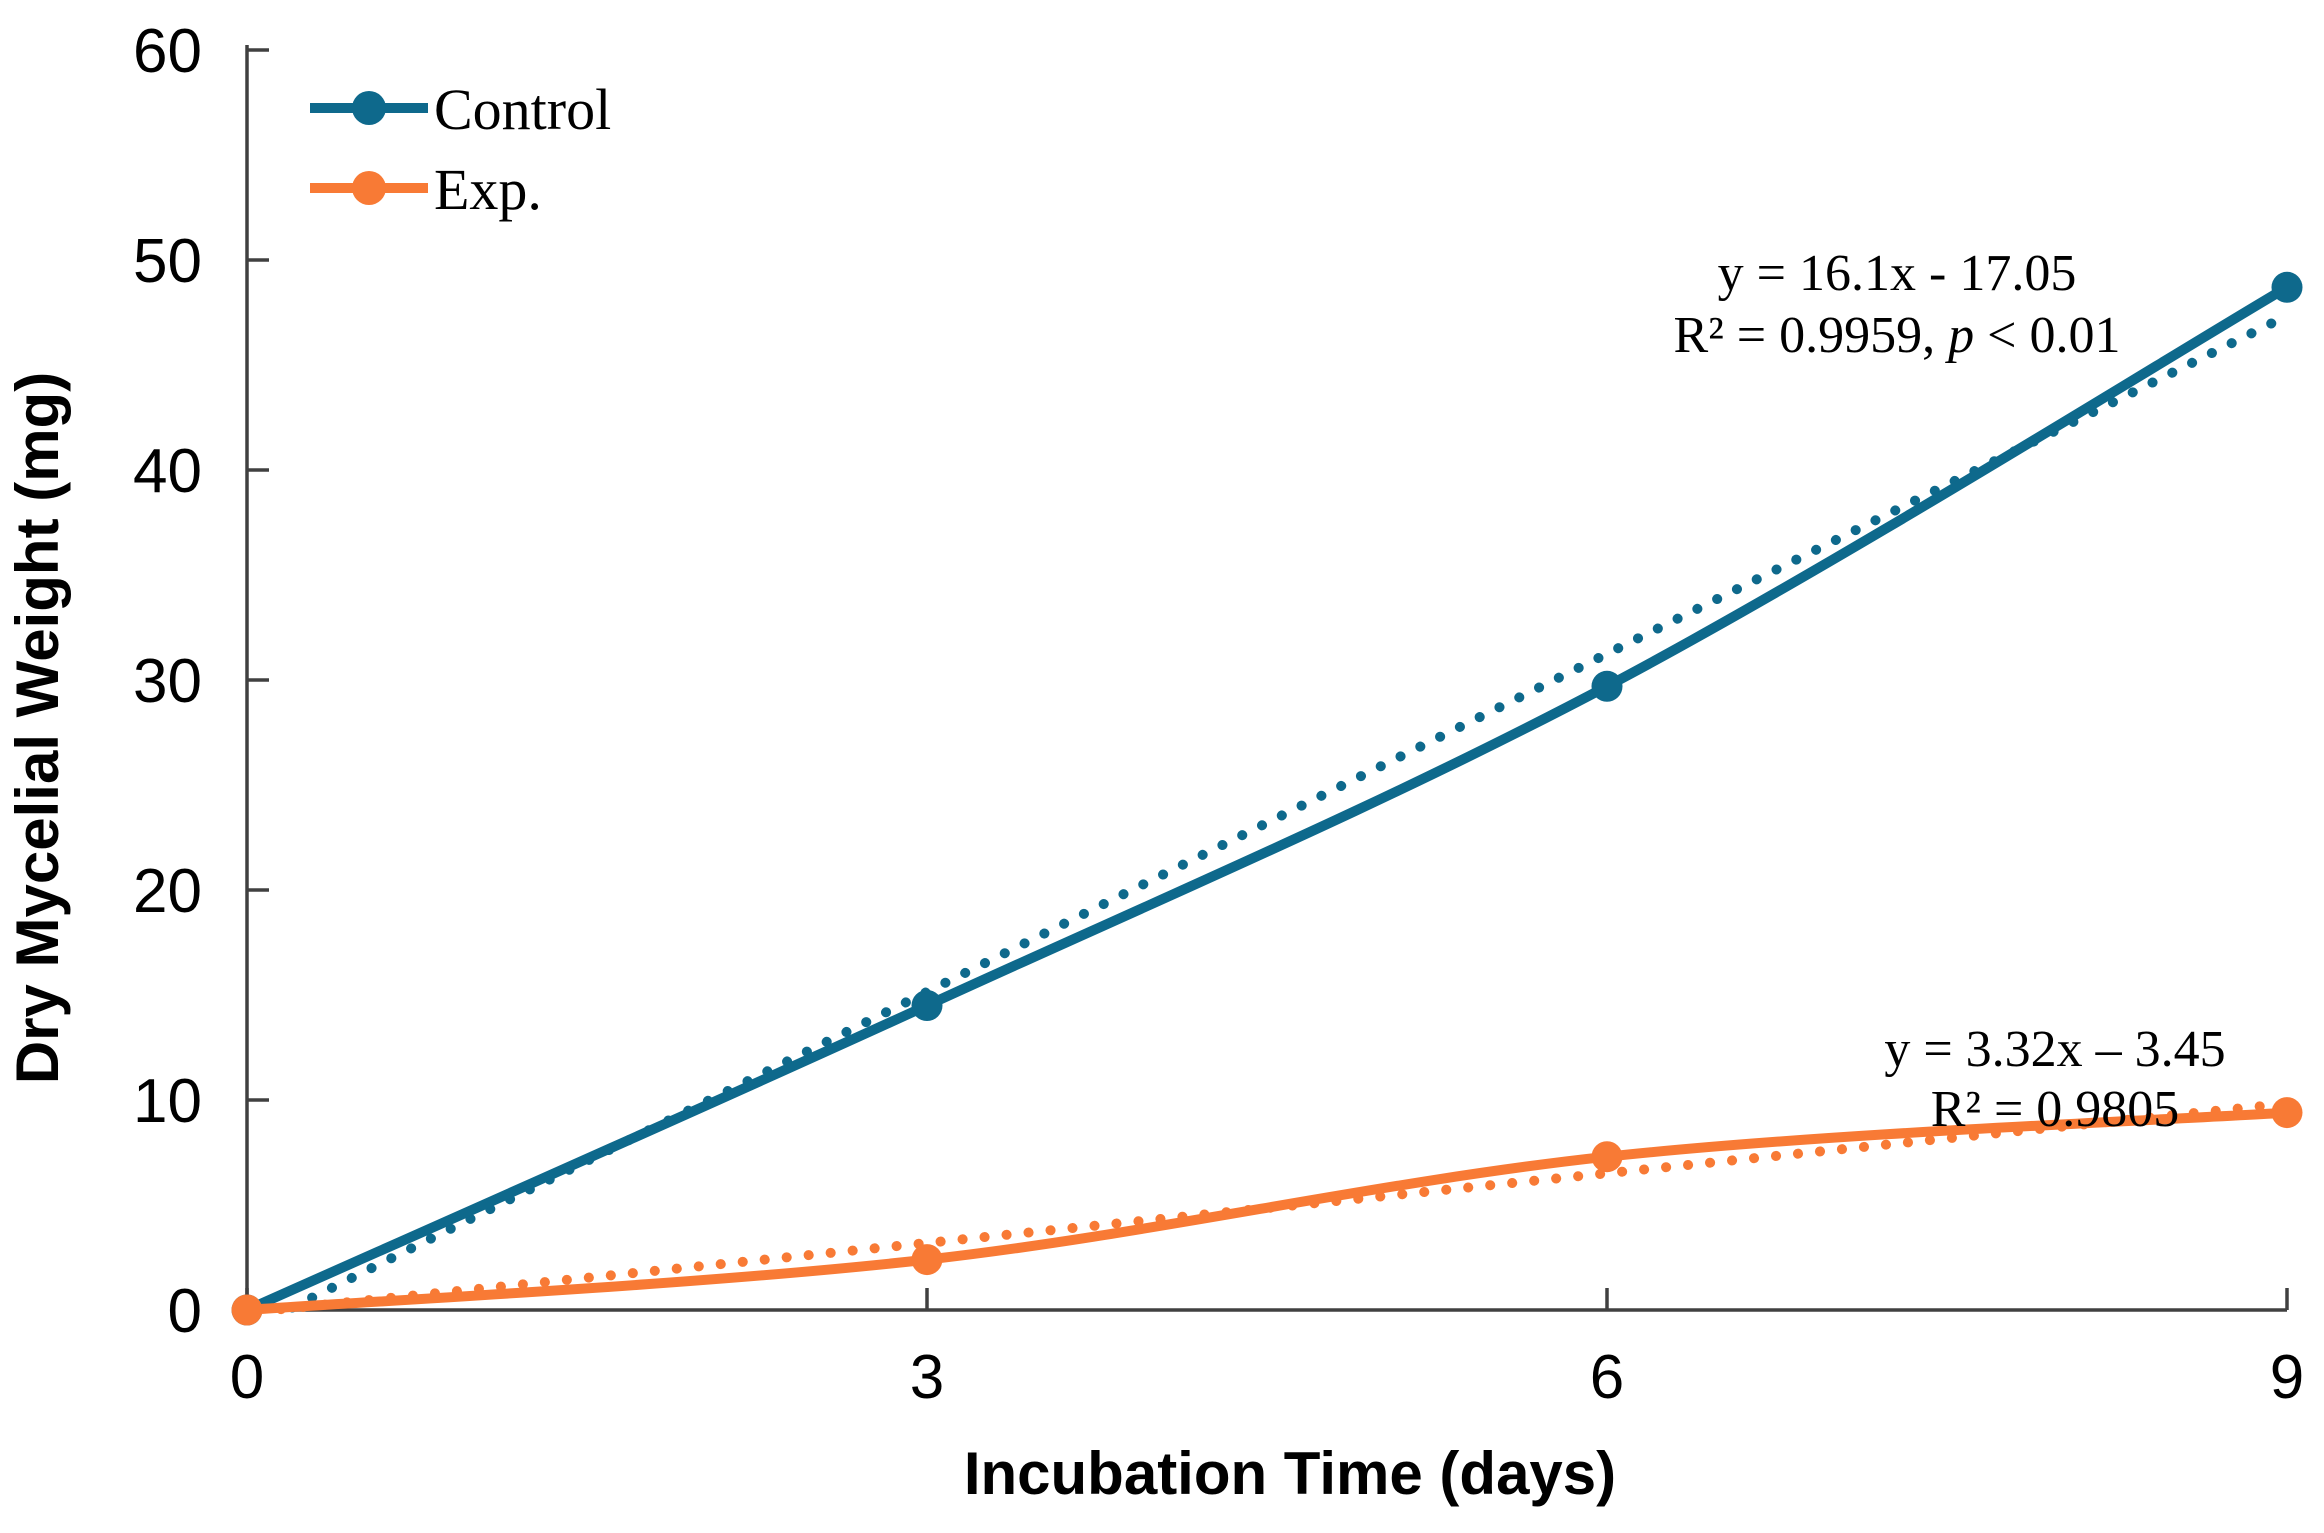 This screenshot has height=1533, width=2324. What do you see at coordinates (247, 1377) in the screenshot?
I see `x-tick-label: 0` at bounding box center [247, 1377].